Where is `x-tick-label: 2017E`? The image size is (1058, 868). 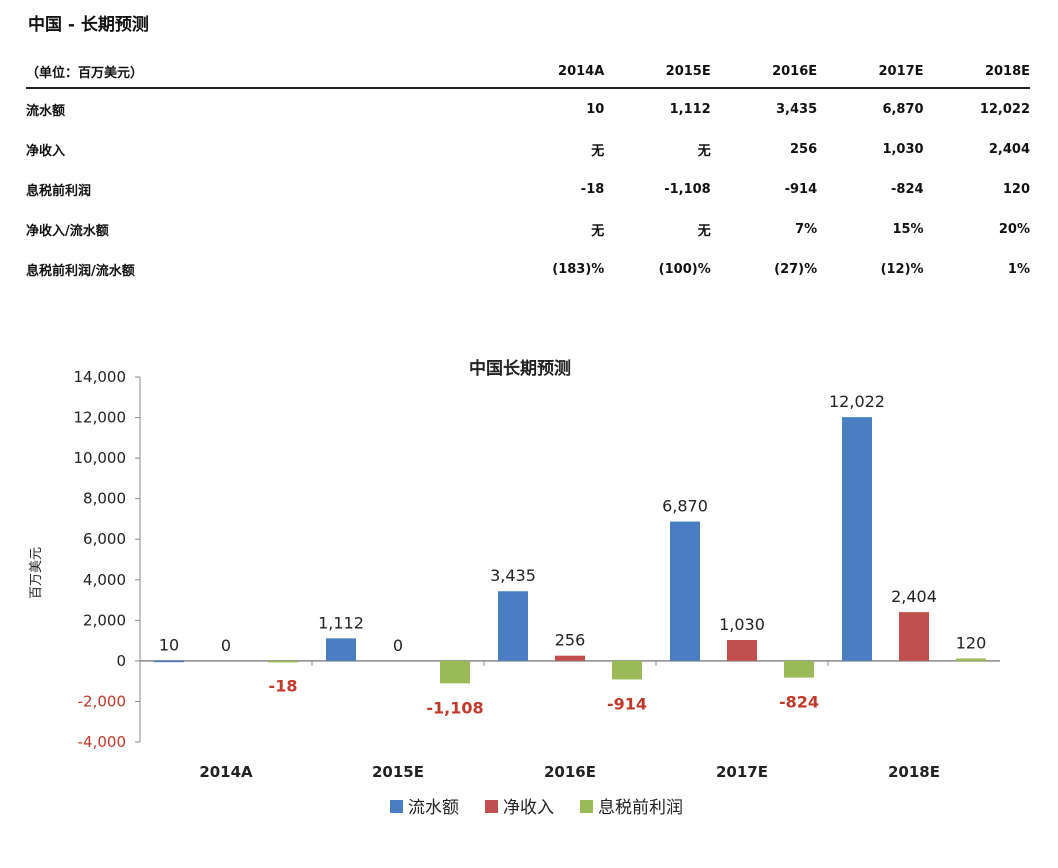
x-tick-label: 2017E is located at coordinates (742, 772).